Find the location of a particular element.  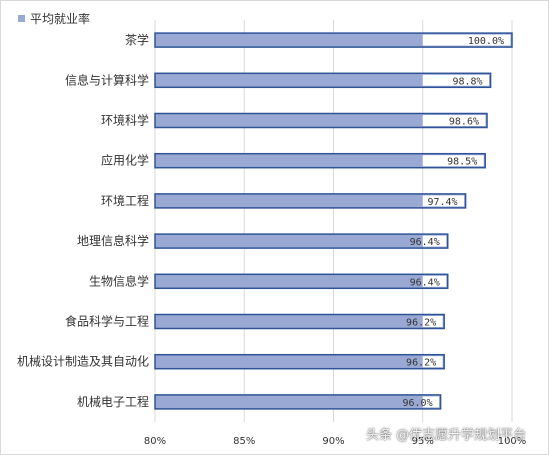

category-label-5: 地理信息科学 is located at coordinates (113, 240).